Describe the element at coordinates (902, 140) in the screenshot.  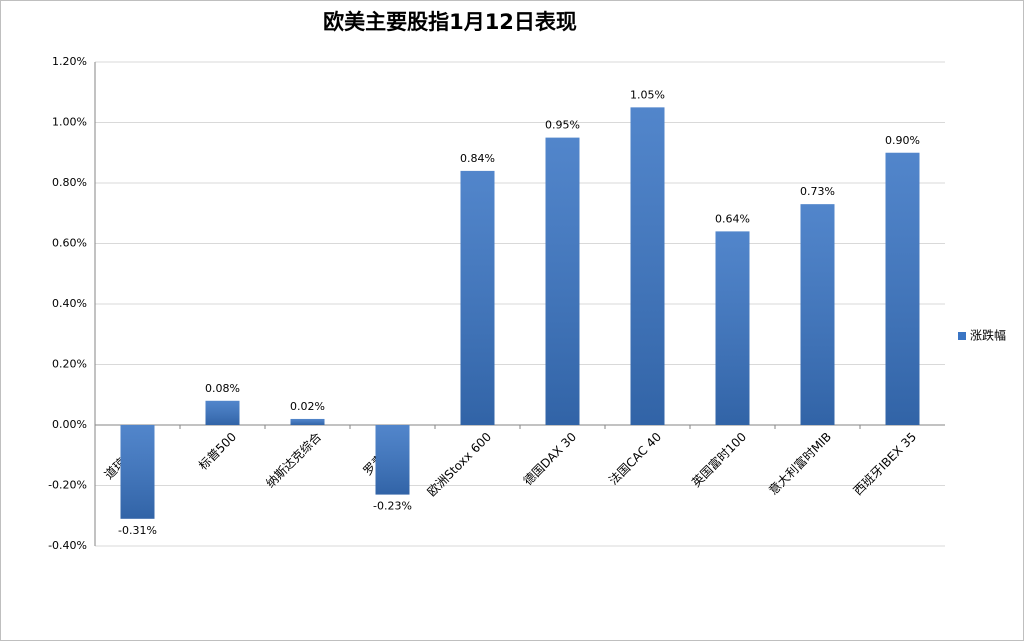
I see `data-label: 0.90%` at that location.